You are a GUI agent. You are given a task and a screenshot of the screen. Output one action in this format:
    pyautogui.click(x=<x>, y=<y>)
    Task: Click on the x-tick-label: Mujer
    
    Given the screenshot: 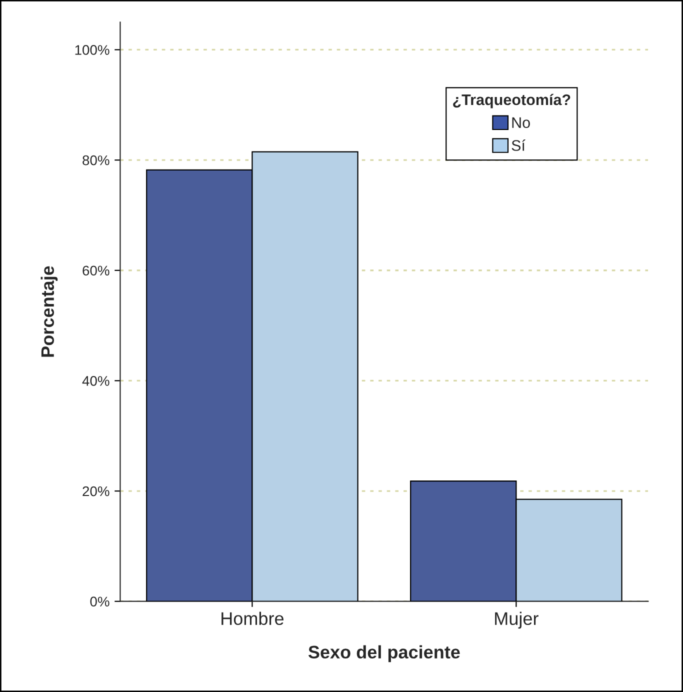 What is the action you would take?
    pyautogui.click(x=516, y=620)
    